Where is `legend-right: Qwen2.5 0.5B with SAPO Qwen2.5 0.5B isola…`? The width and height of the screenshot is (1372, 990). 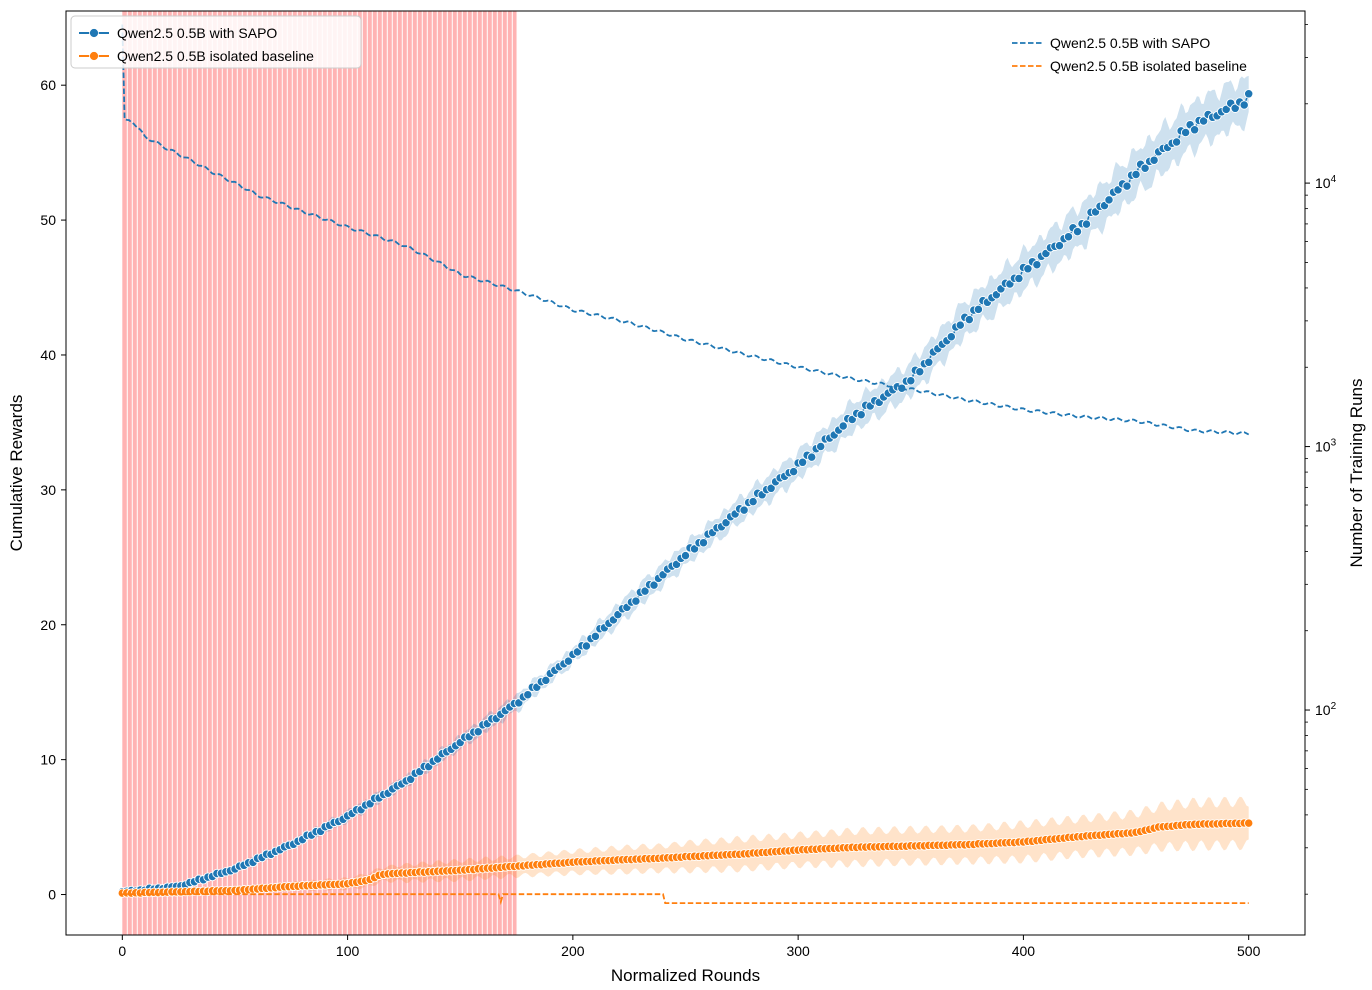
legend-right: Qwen2.5 0.5B with SAPO Qwen2.5 0.5B isola… is located at coordinates (1129, 54).